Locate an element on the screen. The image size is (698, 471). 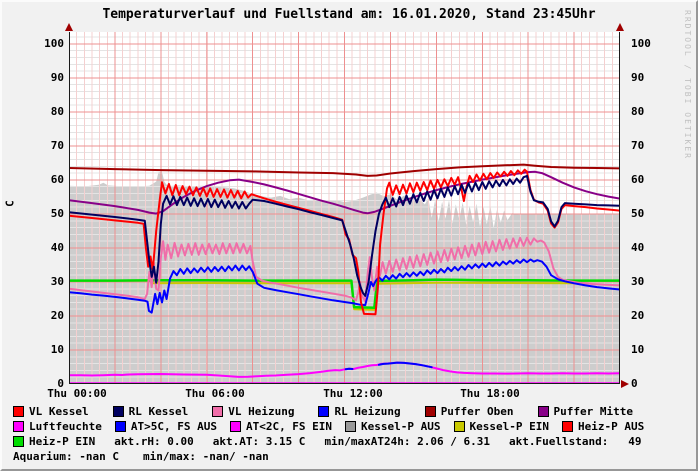
legend-label: Heiz-P AUS is located at coordinates (611, 426).